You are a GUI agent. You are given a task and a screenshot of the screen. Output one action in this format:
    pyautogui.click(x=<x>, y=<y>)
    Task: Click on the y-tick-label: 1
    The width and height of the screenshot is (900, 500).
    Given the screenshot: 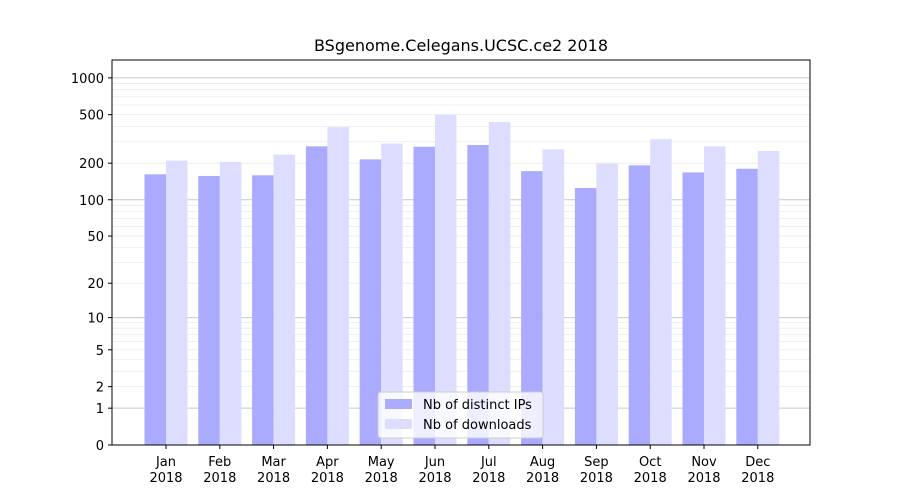 What is the action you would take?
    pyautogui.click(x=100, y=409)
    